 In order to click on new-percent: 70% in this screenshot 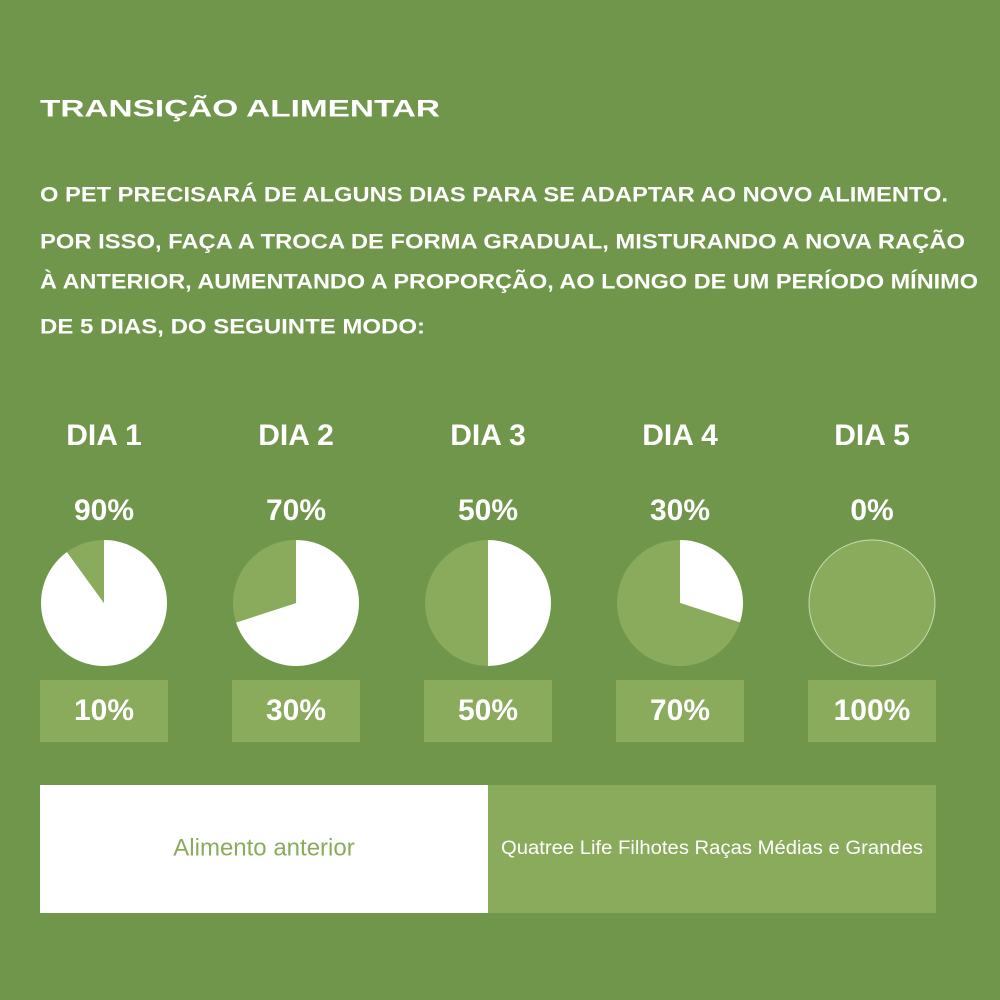, I will do `click(680, 710)`.